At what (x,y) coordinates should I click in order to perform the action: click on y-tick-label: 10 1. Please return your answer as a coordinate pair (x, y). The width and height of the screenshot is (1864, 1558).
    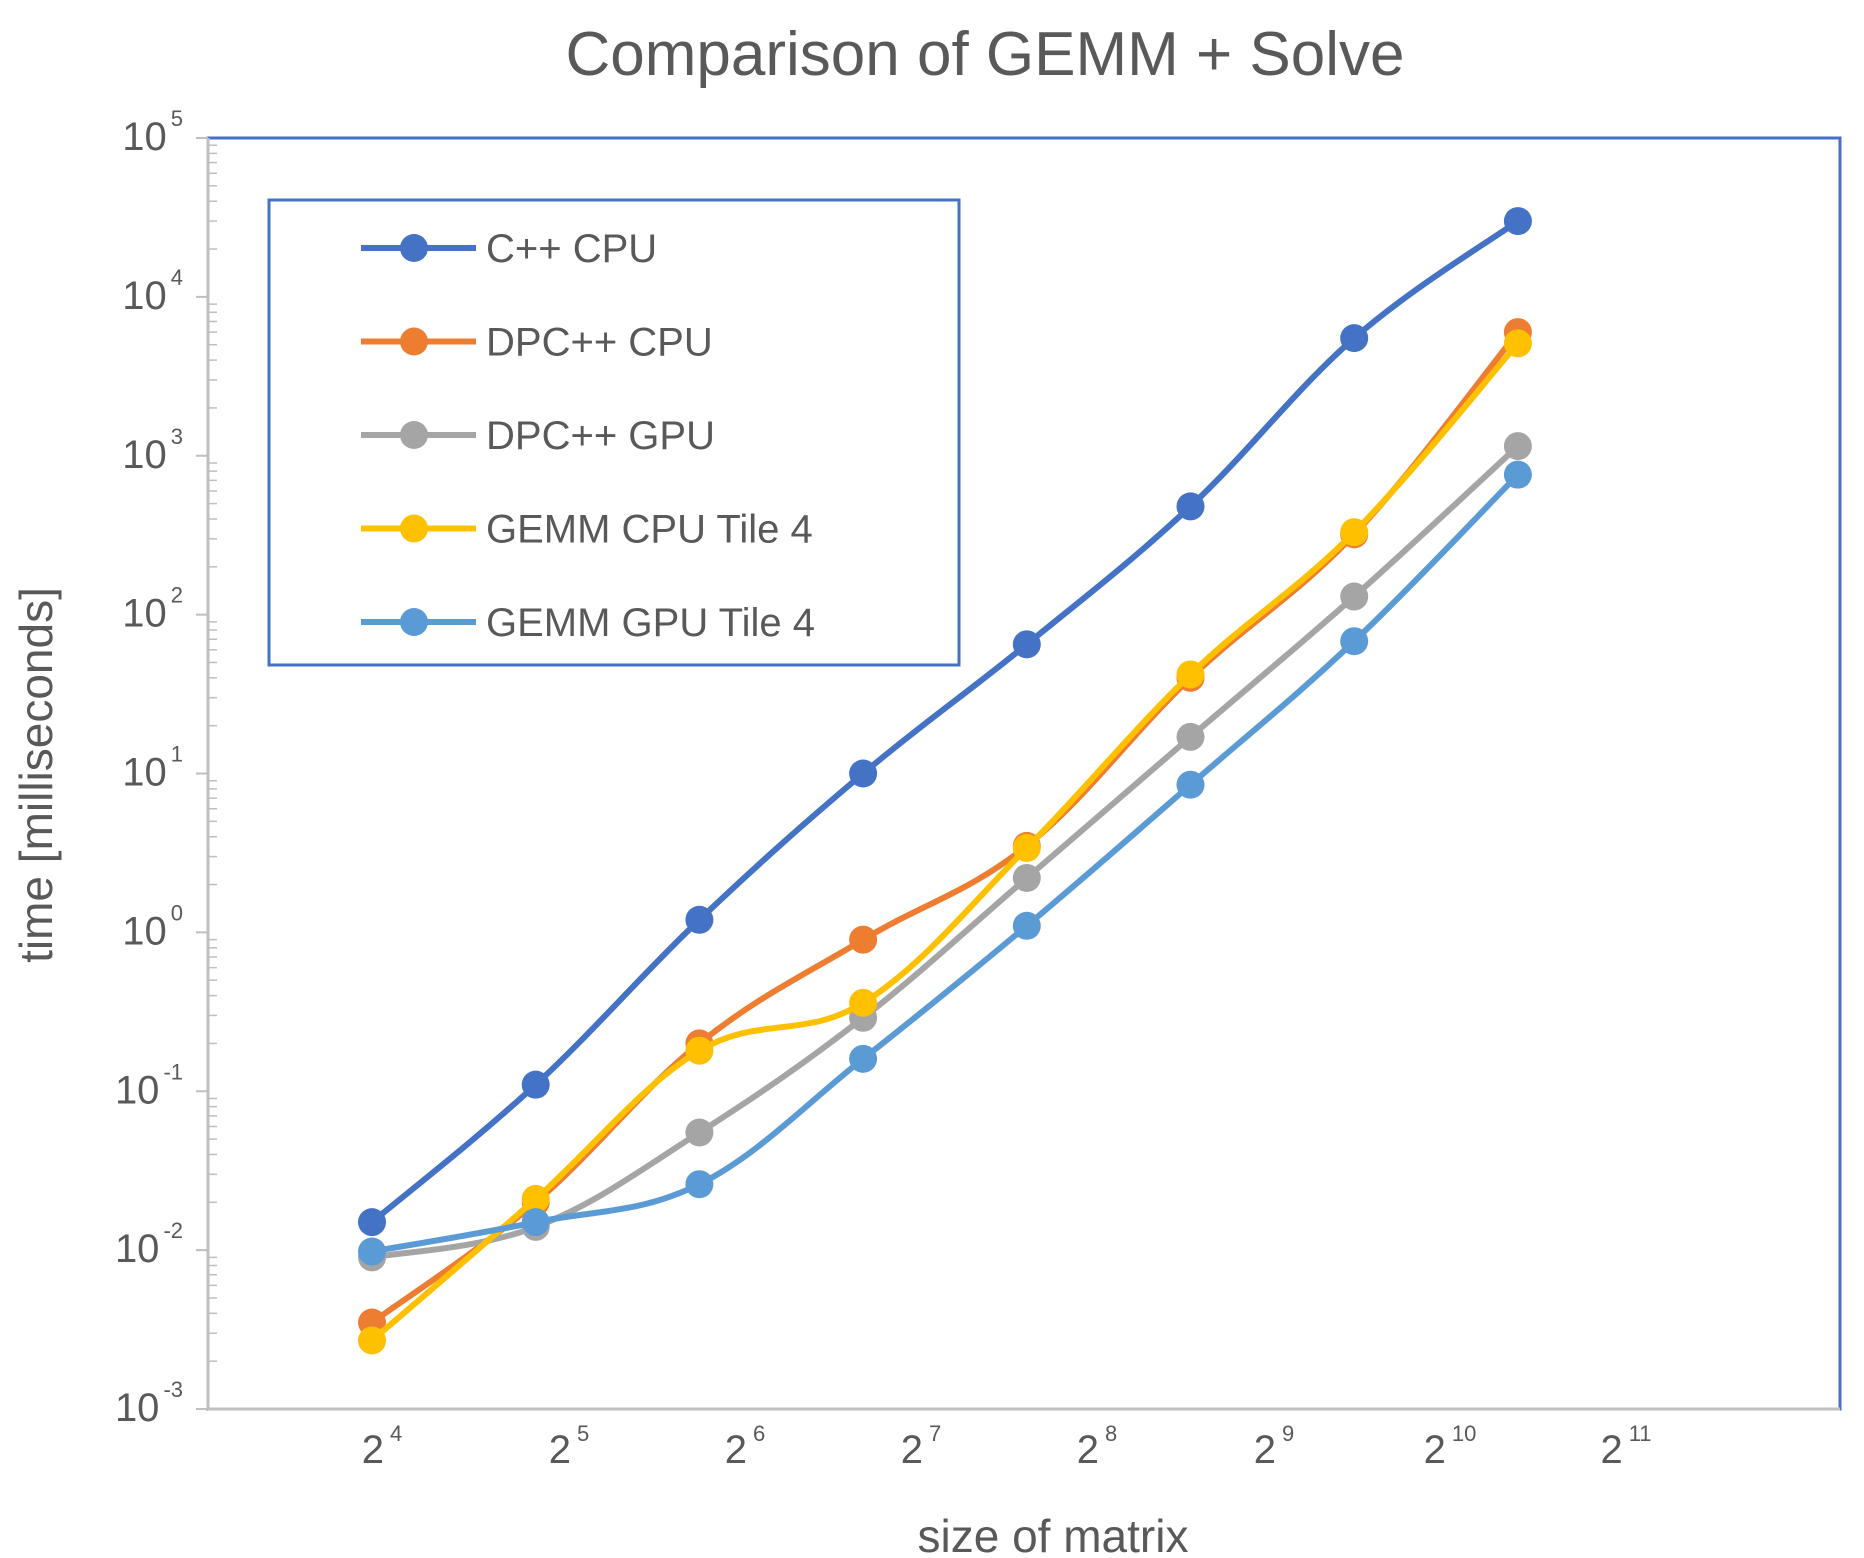
    Looking at the image, I should click on (152, 768).